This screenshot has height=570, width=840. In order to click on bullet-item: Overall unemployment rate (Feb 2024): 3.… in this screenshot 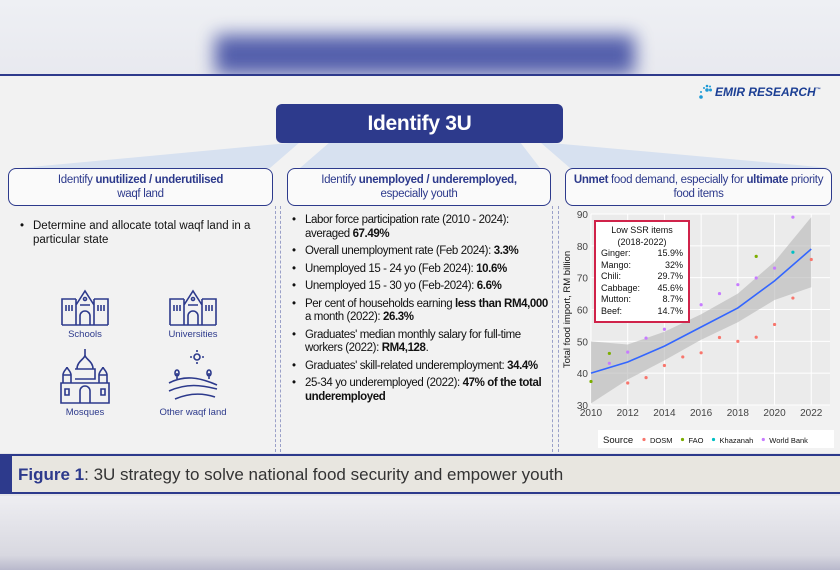, I will do `click(419, 252)`.